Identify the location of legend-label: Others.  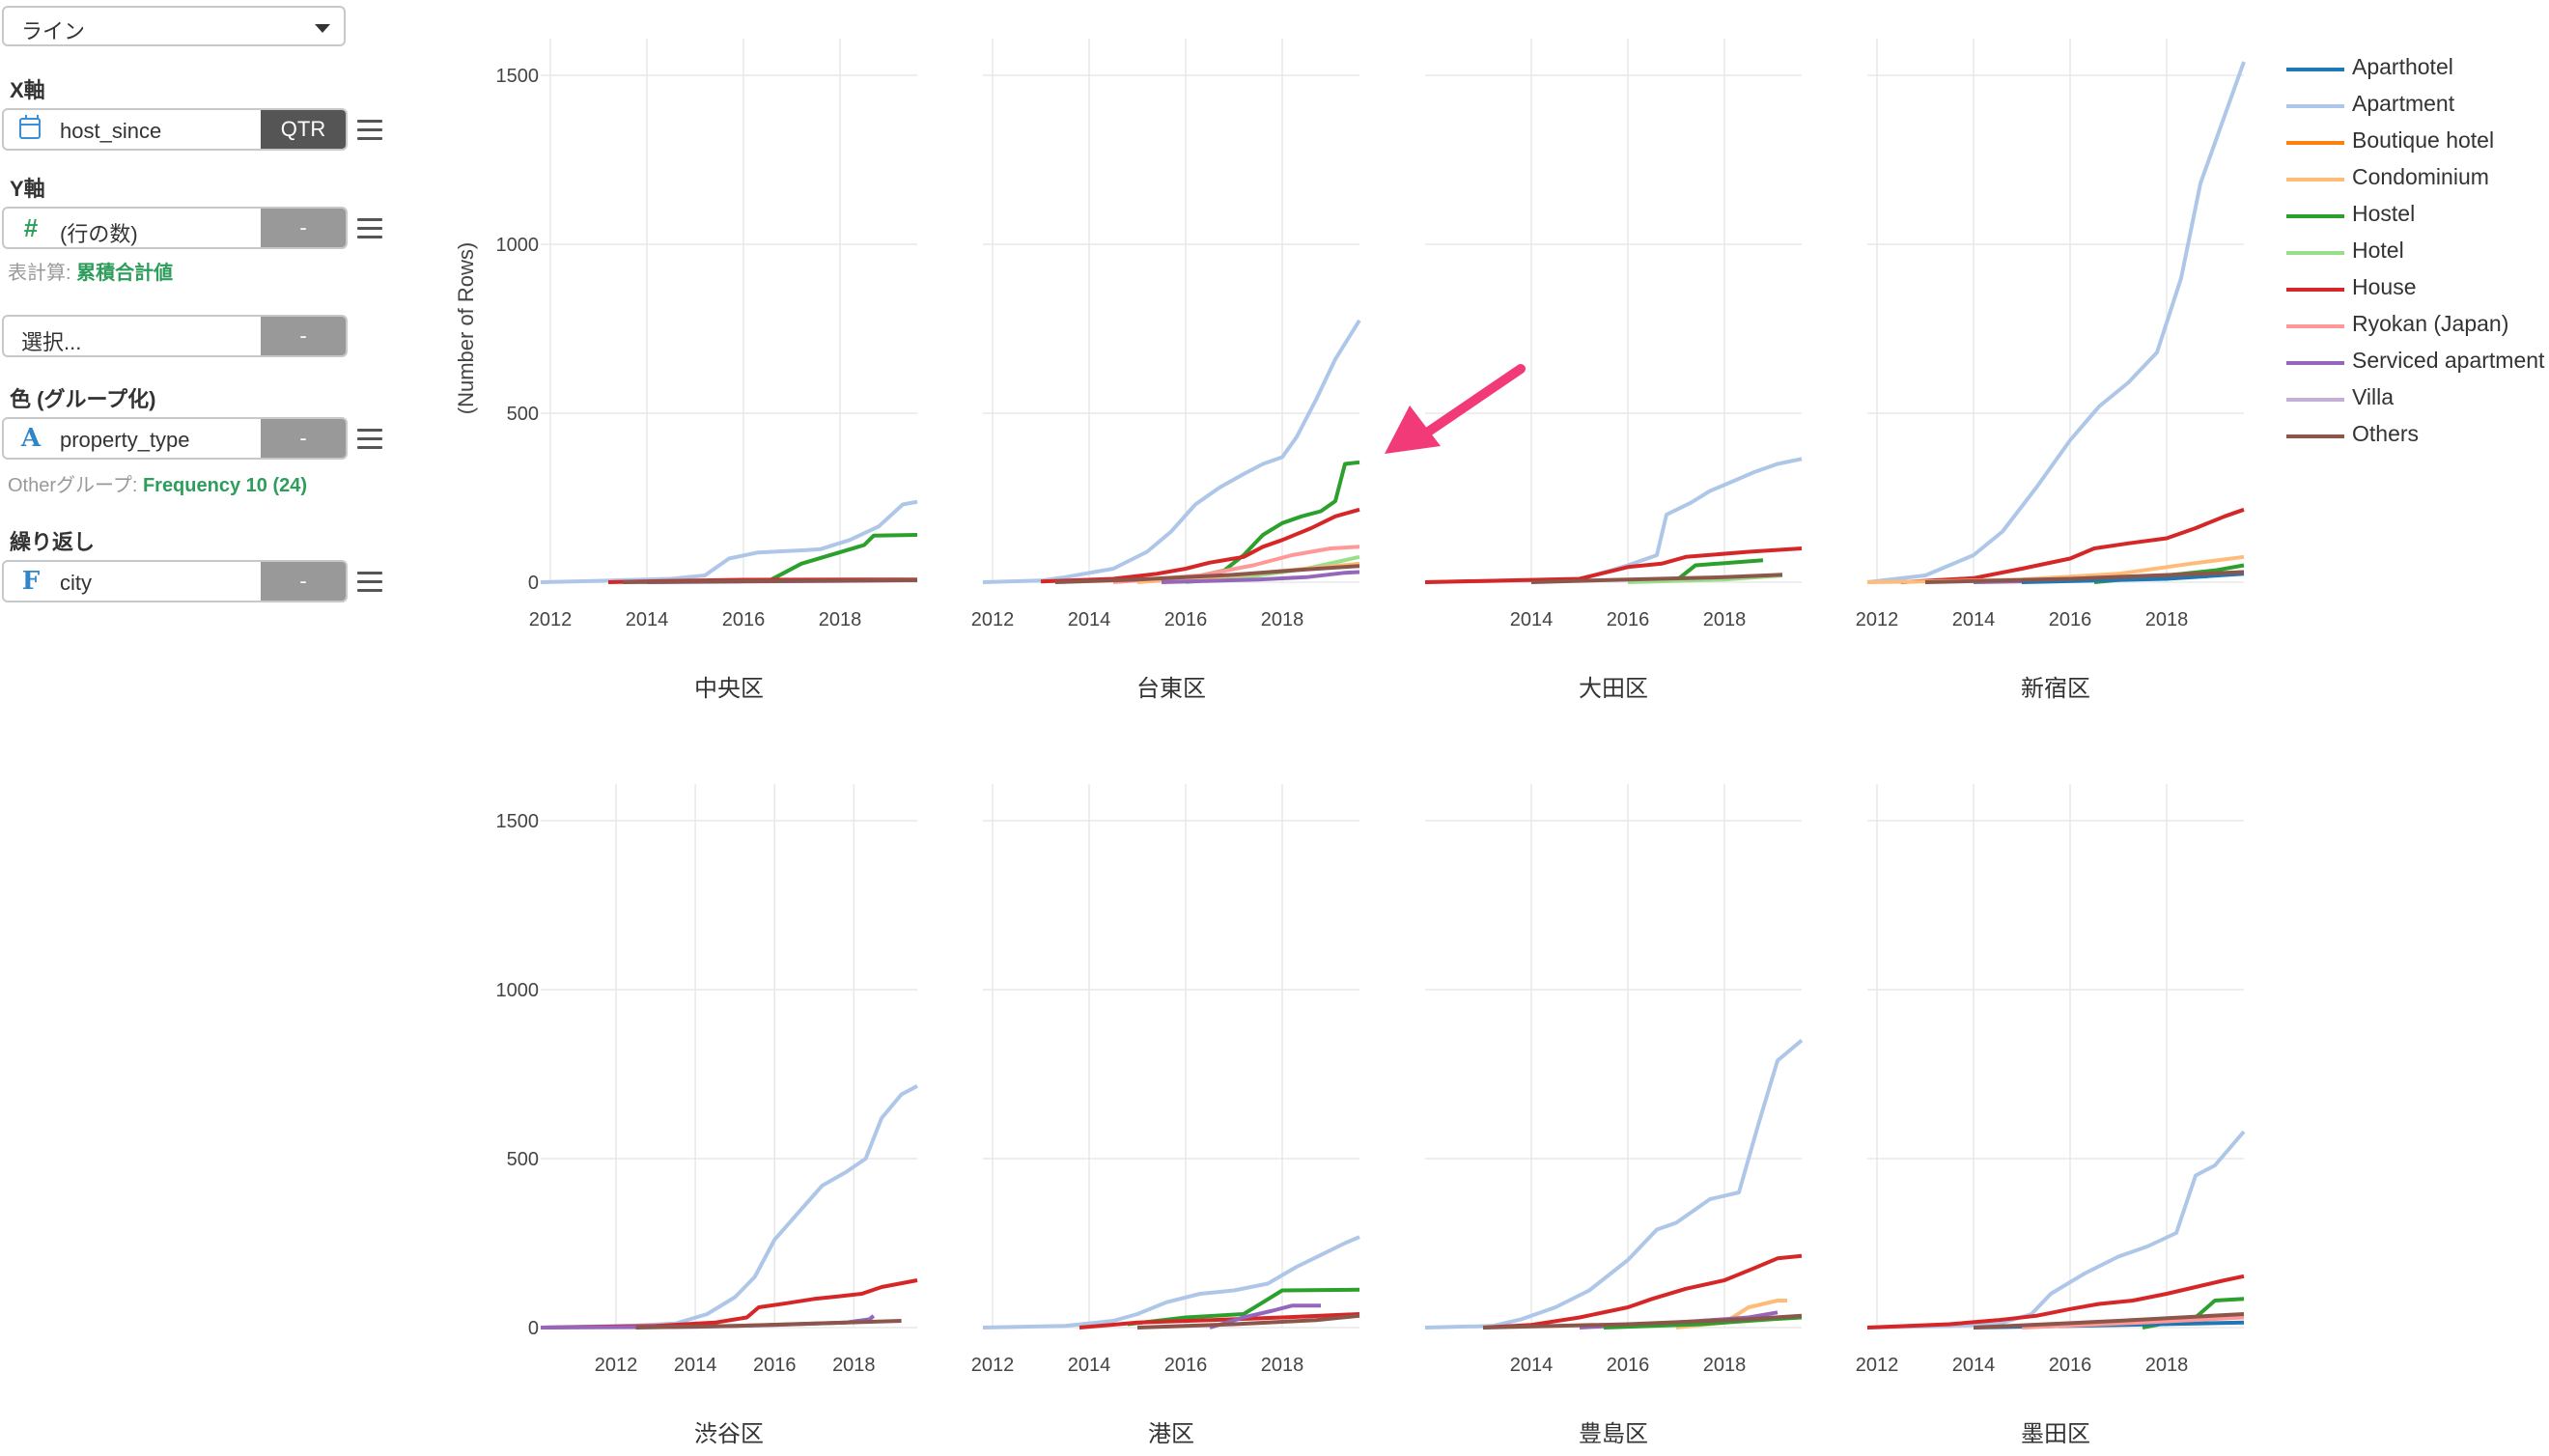
(2386, 434).